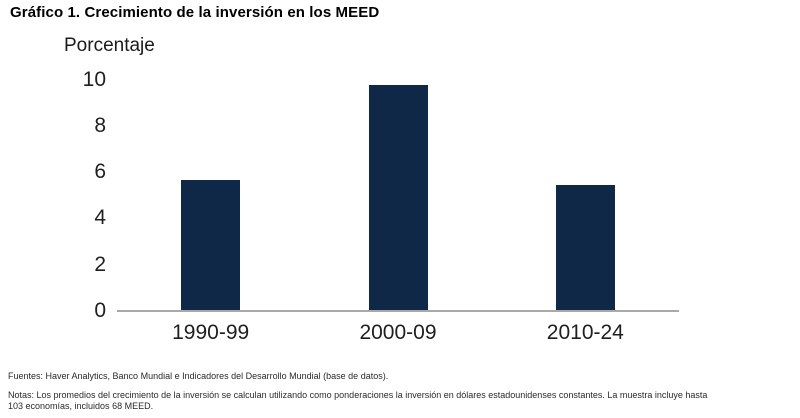  Describe the element at coordinates (100, 125) in the screenshot. I see `y-axis-tick-label: 8` at that location.